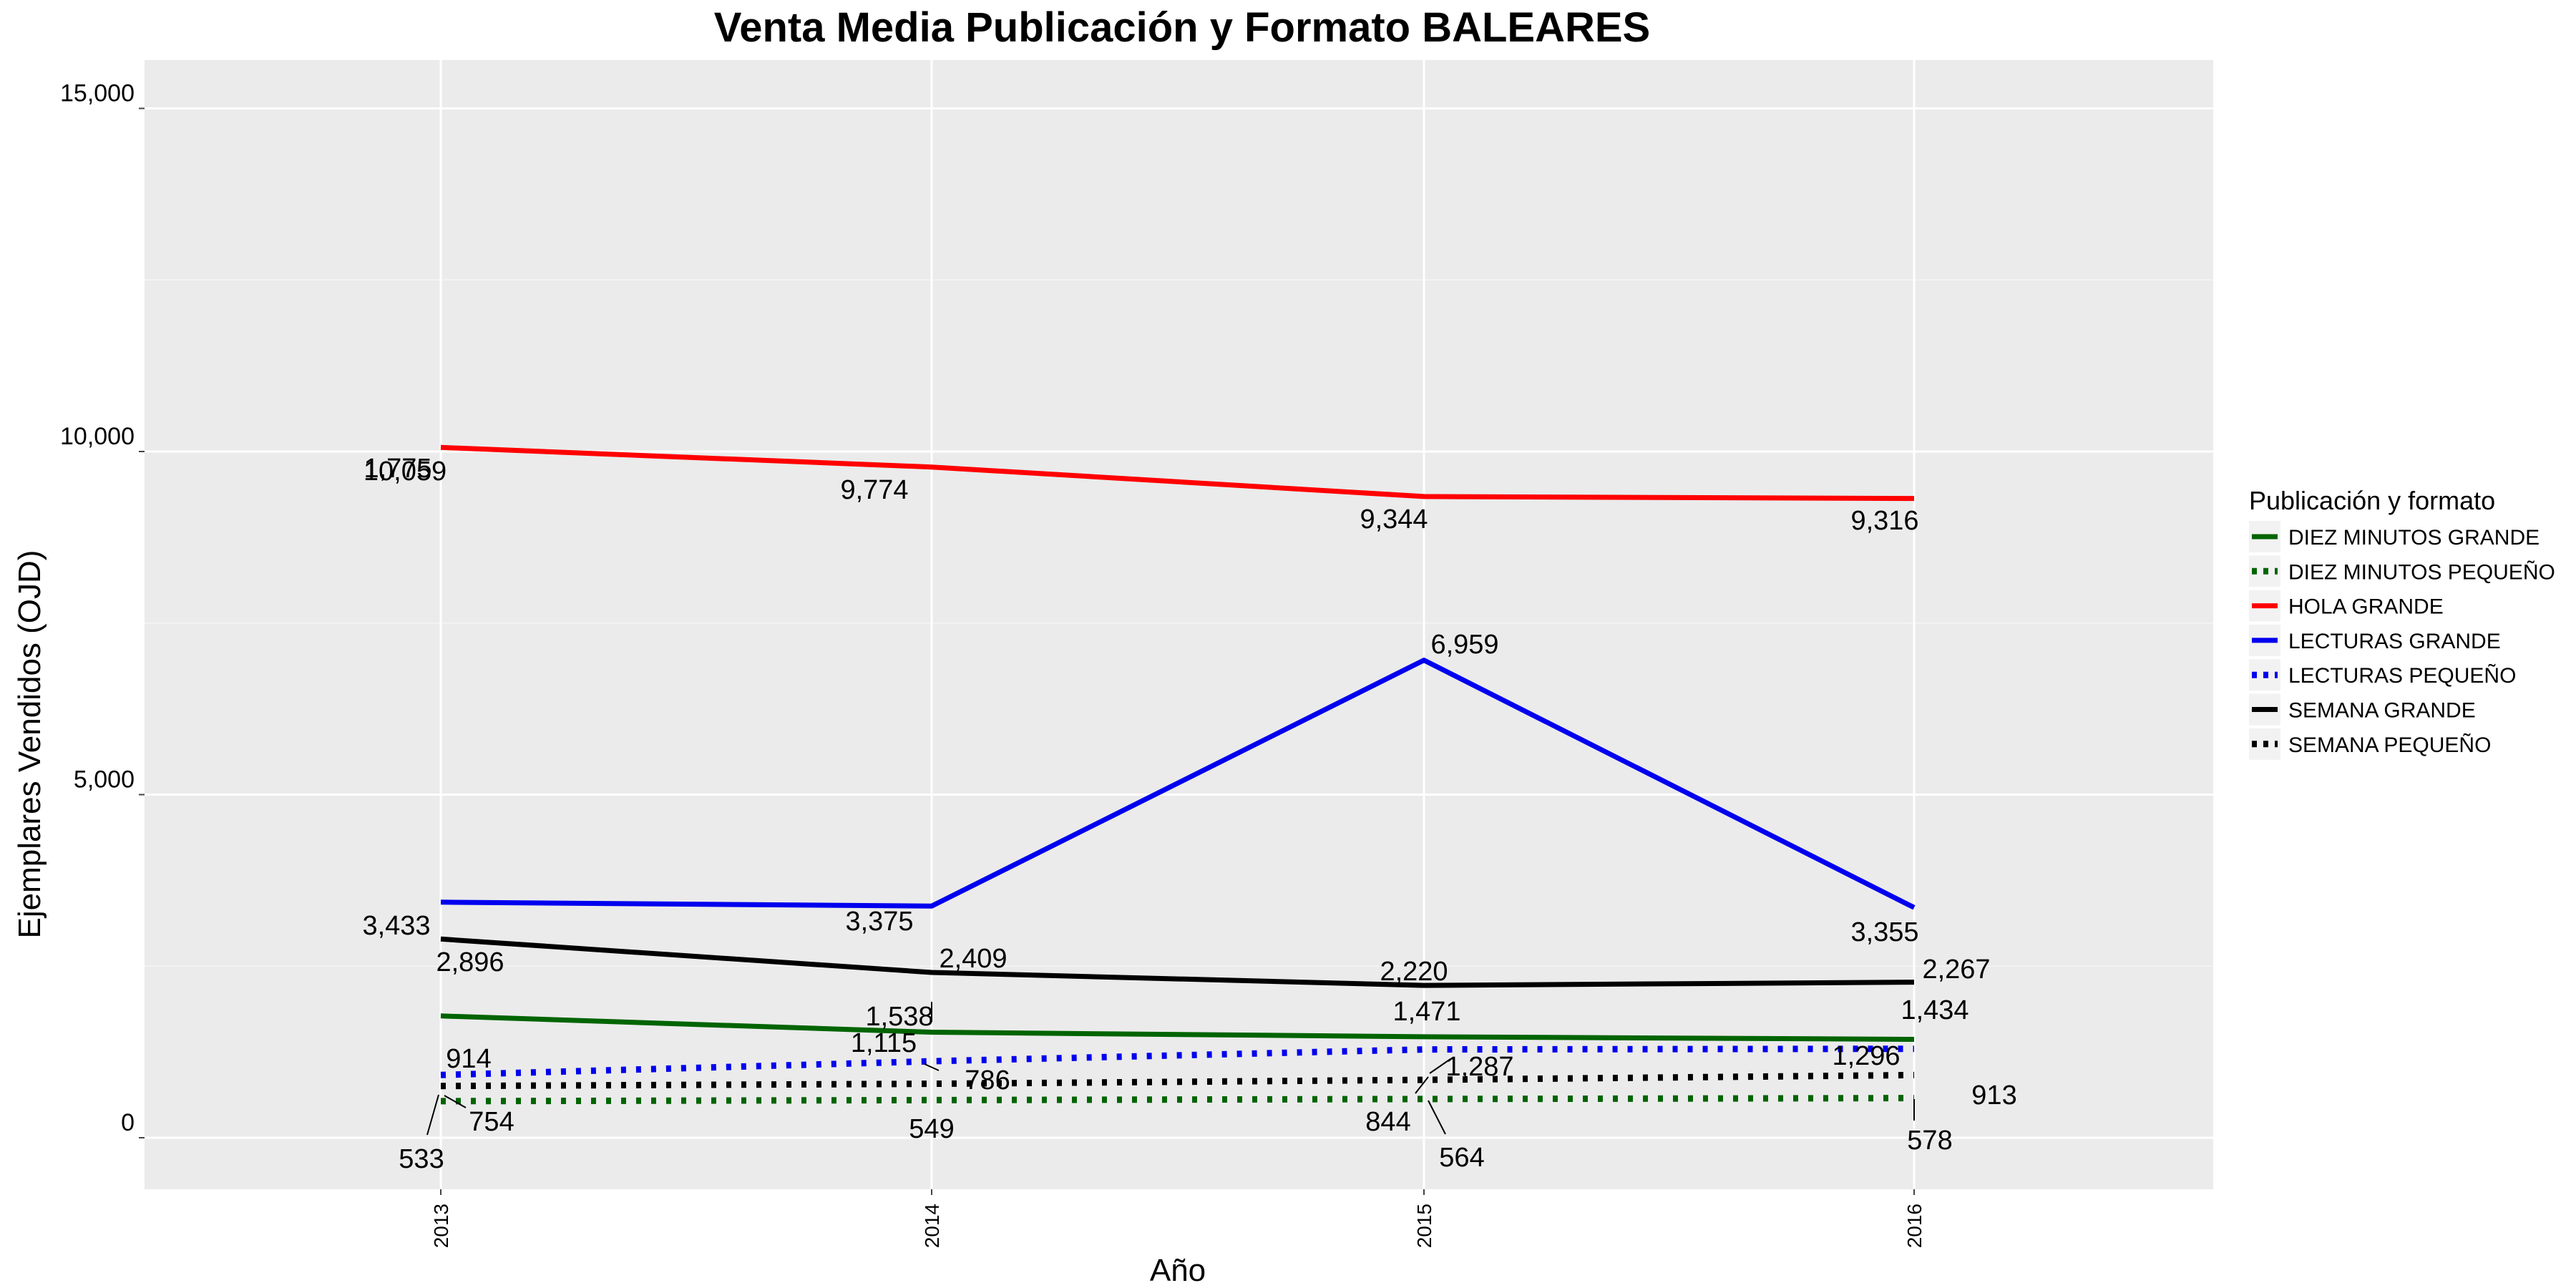 This screenshot has width=2576, height=1288. Describe the element at coordinates (1866, 1056) in the screenshot. I see `data-label: 1,296` at that location.